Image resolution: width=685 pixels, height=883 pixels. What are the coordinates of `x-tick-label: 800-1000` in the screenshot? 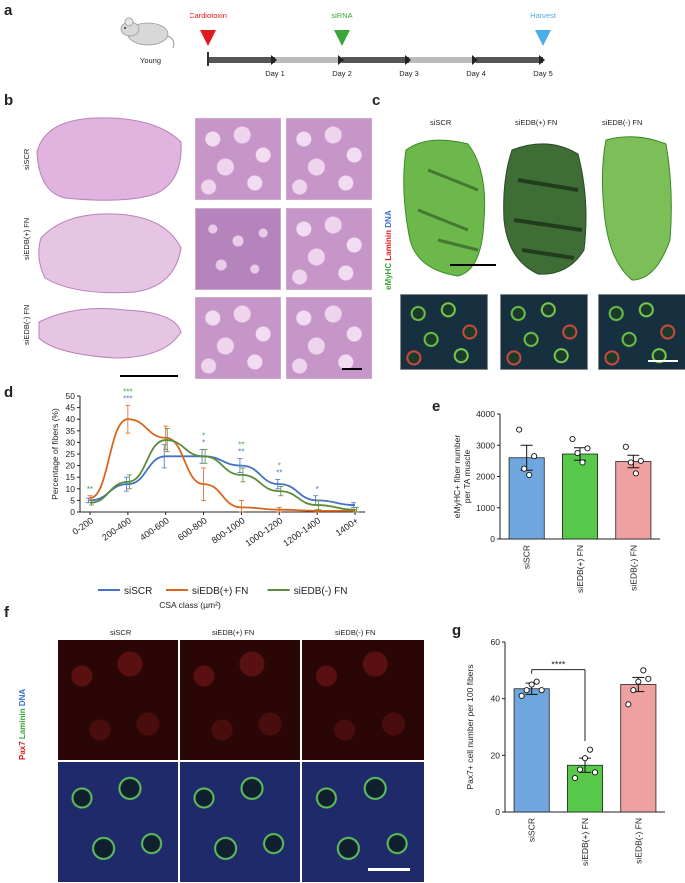 It's located at (228, 530).